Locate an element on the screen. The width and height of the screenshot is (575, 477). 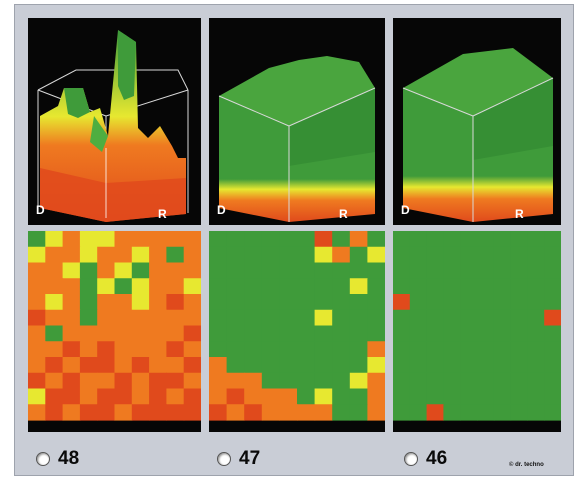
option-47: 47 is located at coordinates (238, 459).